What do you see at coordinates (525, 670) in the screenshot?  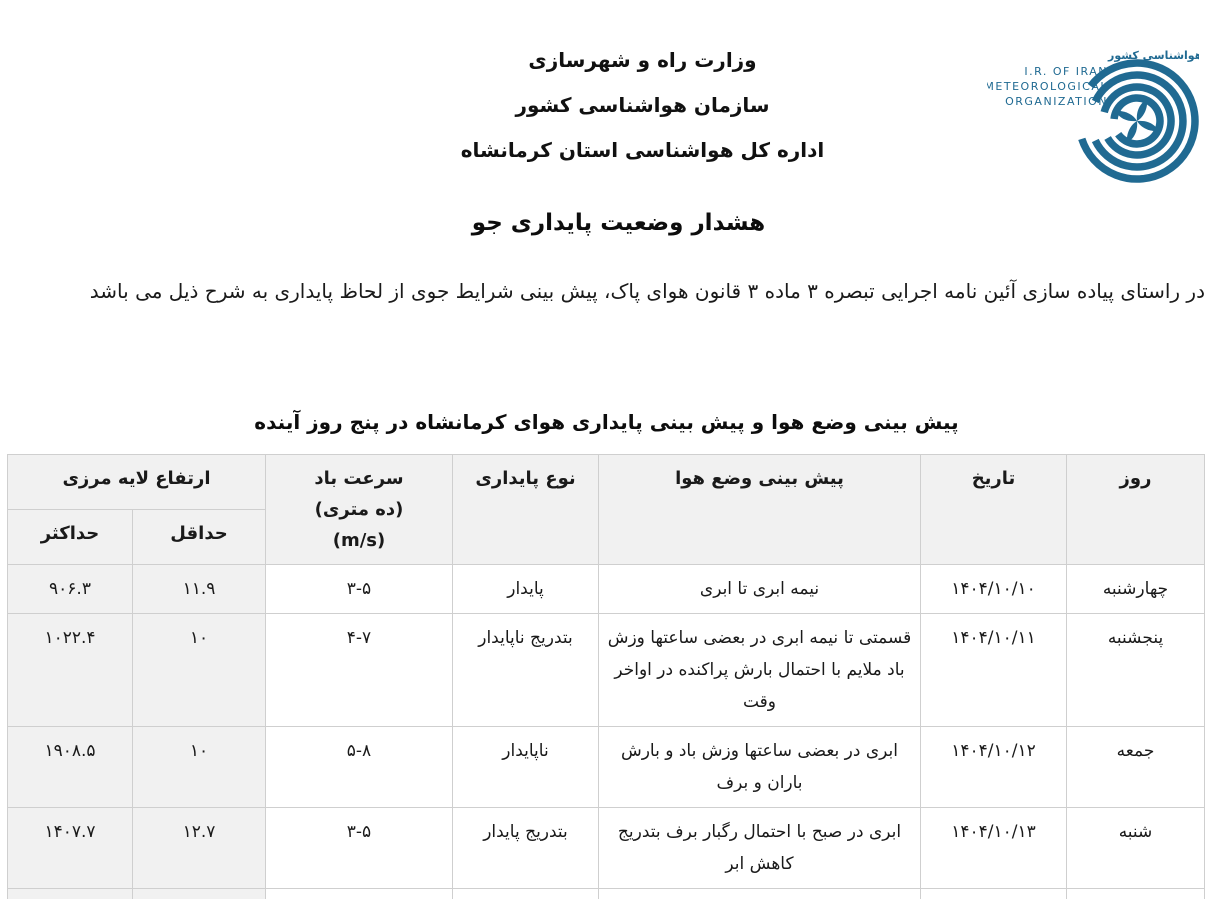 I see `cell-stability: بتدریج ناپایدار` at bounding box center [525, 670].